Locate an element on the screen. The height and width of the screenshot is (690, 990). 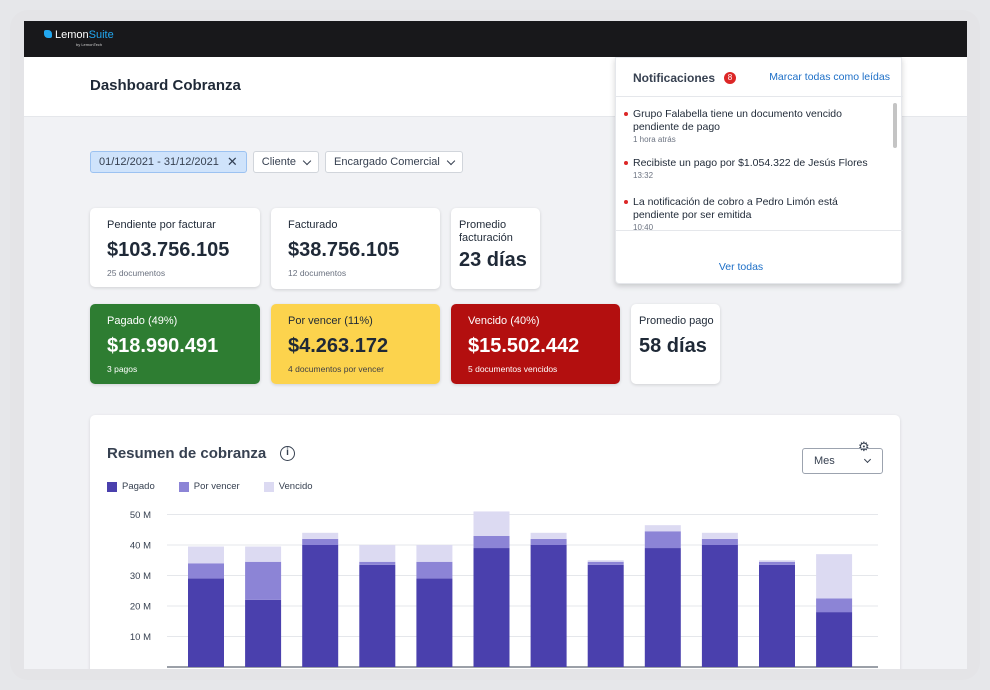
kpi-card-invoiced: Facturado $38.756.105 12 documentos is located at coordinates (355, 248).